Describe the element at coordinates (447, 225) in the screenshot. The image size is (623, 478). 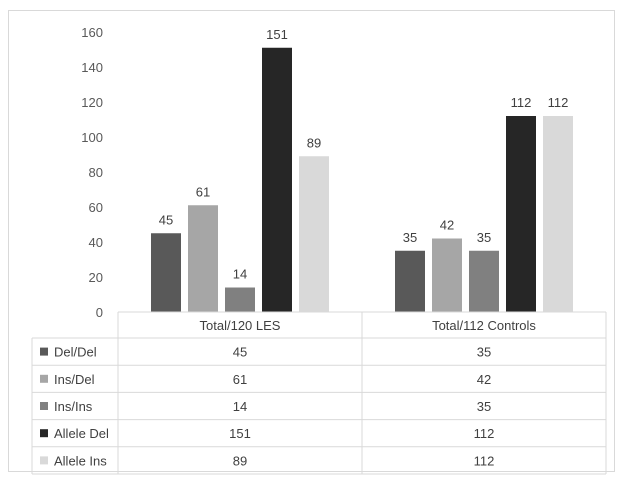
I see `data-label: 42` at that location.